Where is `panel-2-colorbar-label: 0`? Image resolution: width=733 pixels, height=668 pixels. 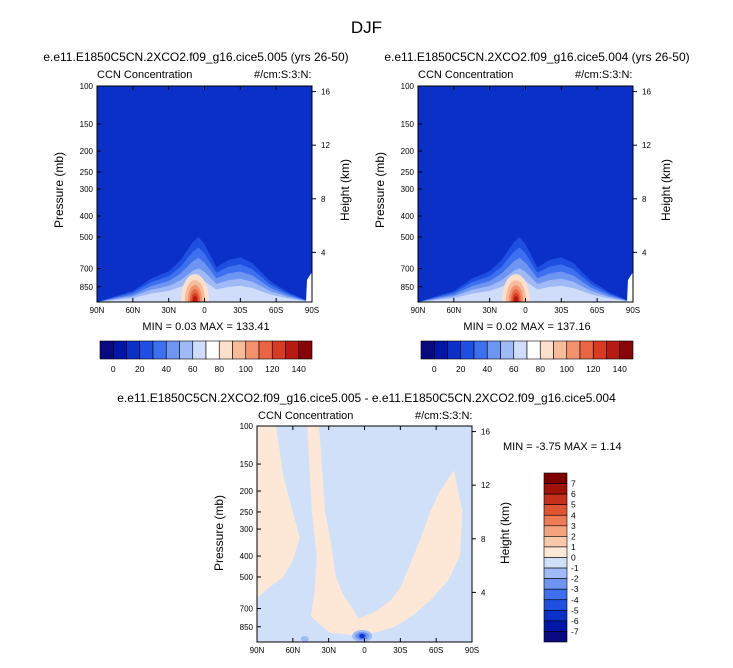 panel-2-colorbar-label: 0 is located at coordinates (434, 369).